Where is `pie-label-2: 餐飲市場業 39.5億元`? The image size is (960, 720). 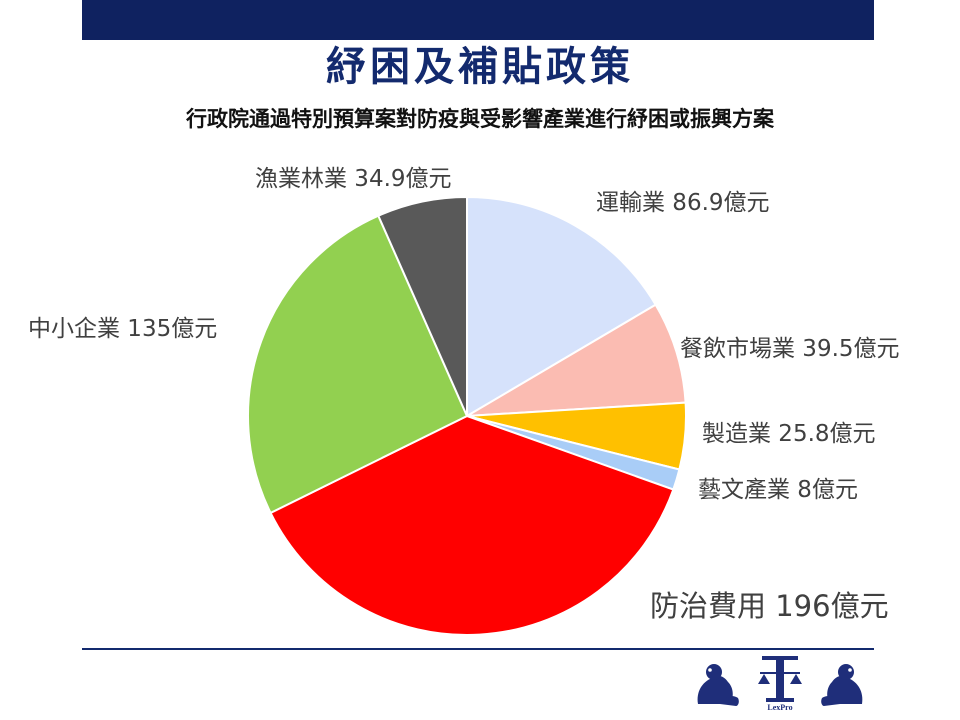
pie-label-2: 餐飲市場業 39.5億元 is located at coordinates (790, 349).